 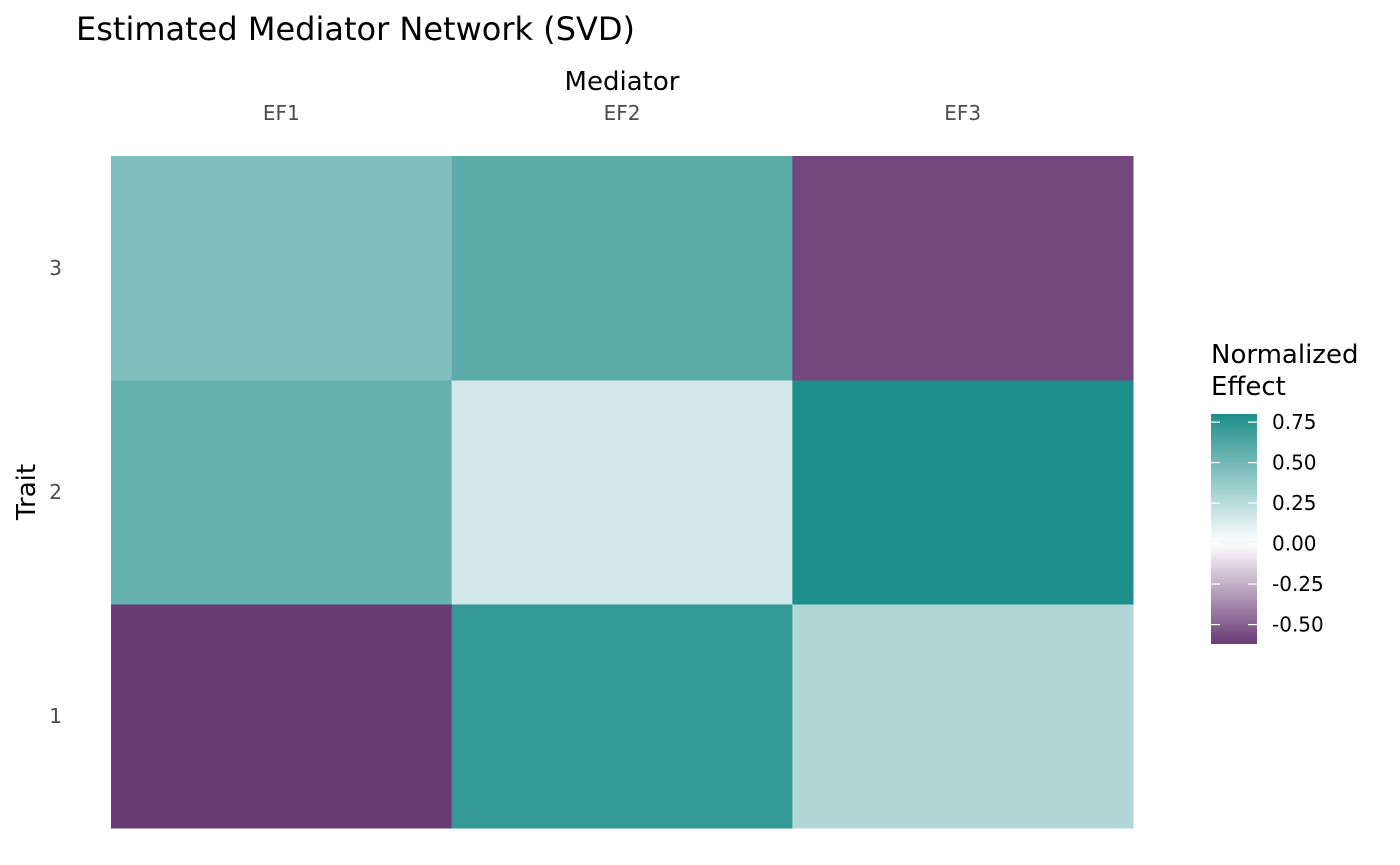 What do you see at coordinates (355, 29) in the screenshot?
I see `chart-title: Estimated Mediator Network (SVD)` at bounding box center [355, 29].